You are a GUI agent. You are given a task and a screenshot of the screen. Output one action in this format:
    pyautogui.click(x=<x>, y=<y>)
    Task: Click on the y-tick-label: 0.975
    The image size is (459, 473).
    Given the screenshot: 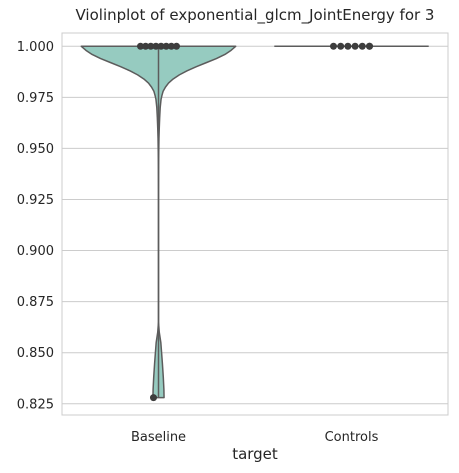 What is the action you would take?
    pyautogui.click(x=35, y=98)
    